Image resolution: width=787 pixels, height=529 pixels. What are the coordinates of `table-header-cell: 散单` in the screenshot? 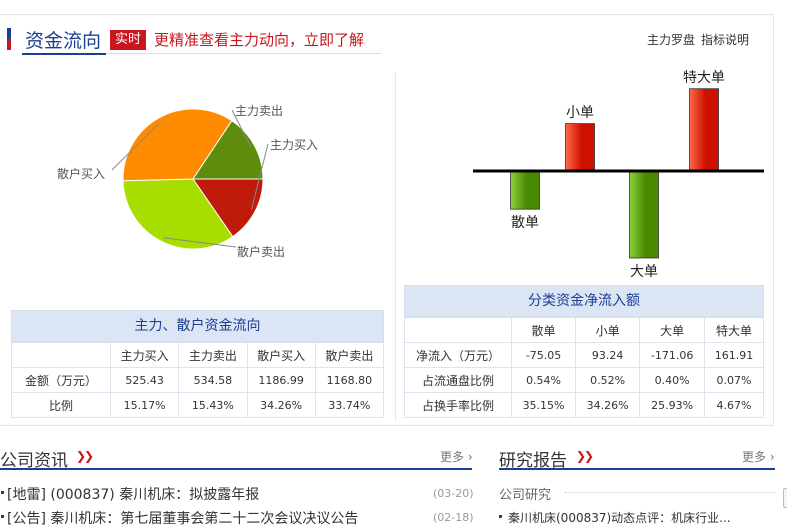 It's located at (543, 330).